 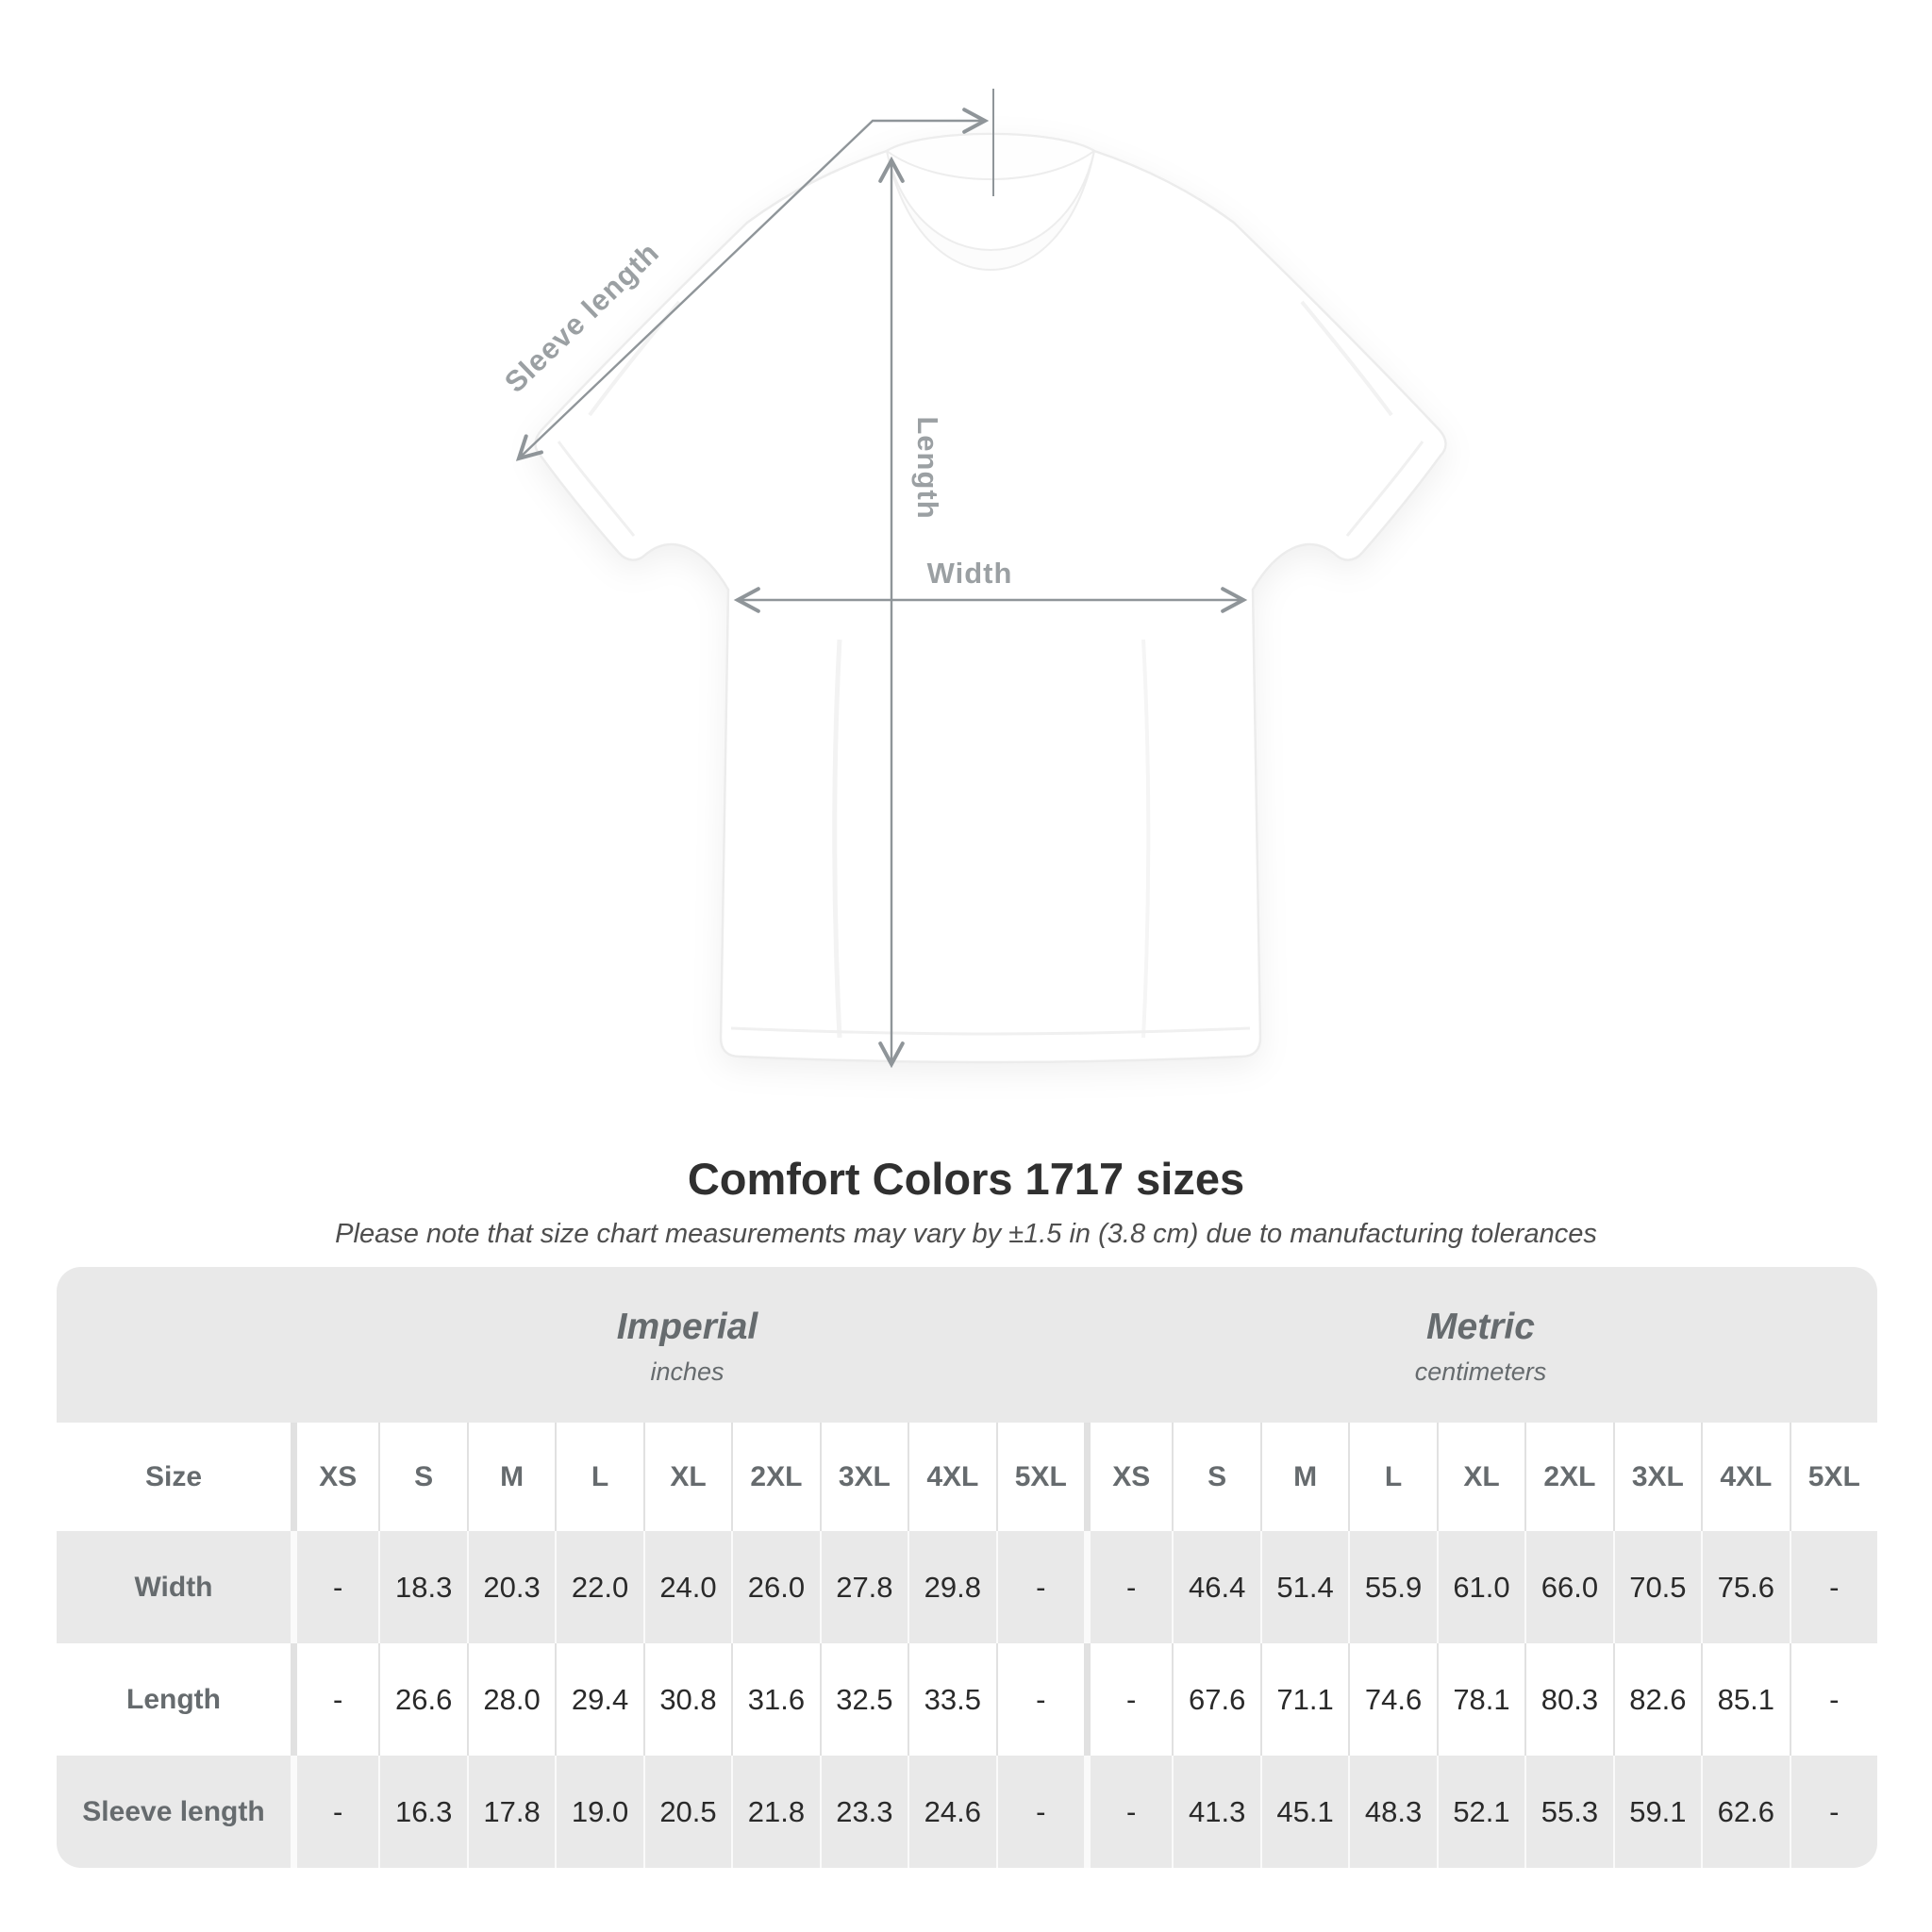 What do you see at coordinates (1481, 1371) in the screenshot?
I see `group-metric-unit: centimeters` at bounding box center [1481, 1371].